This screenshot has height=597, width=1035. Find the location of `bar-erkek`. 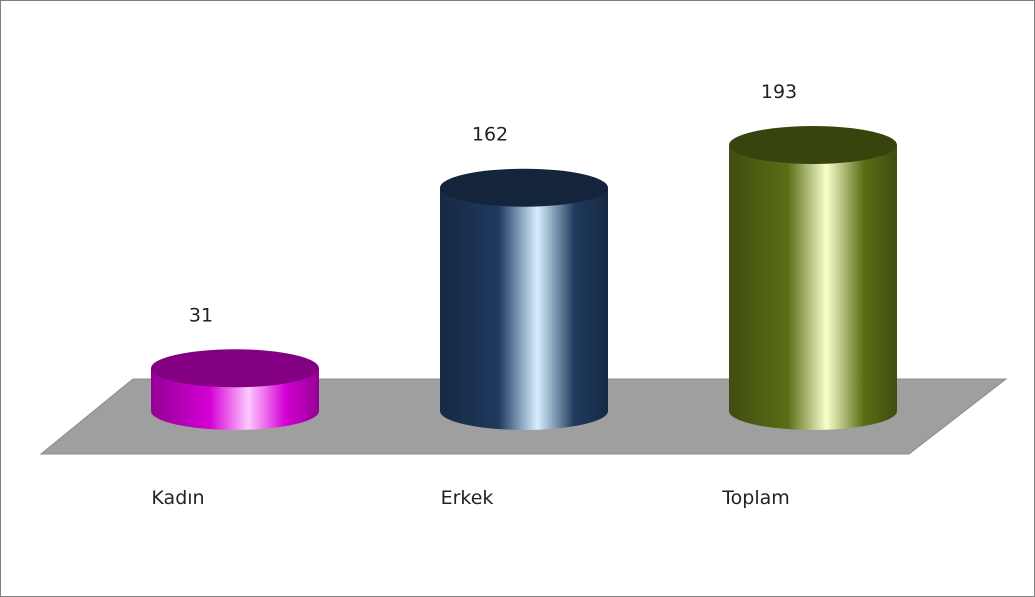

bar-erkek is located at coordinates (524, 299).